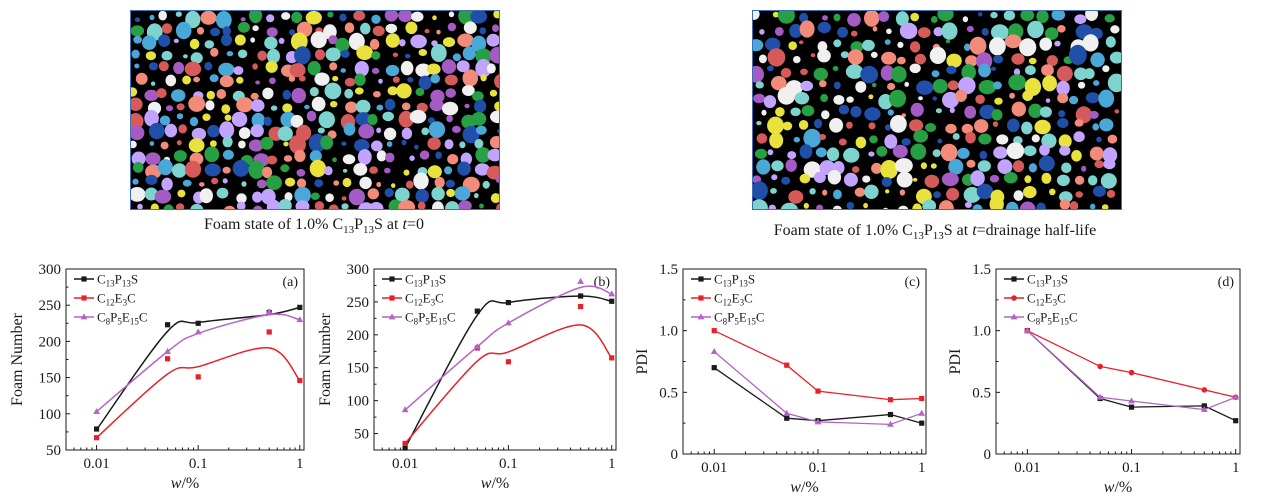 The height and width of the screenshot is (504, 1270). I want to click on y-tick-label: 0, so click(988, 455).